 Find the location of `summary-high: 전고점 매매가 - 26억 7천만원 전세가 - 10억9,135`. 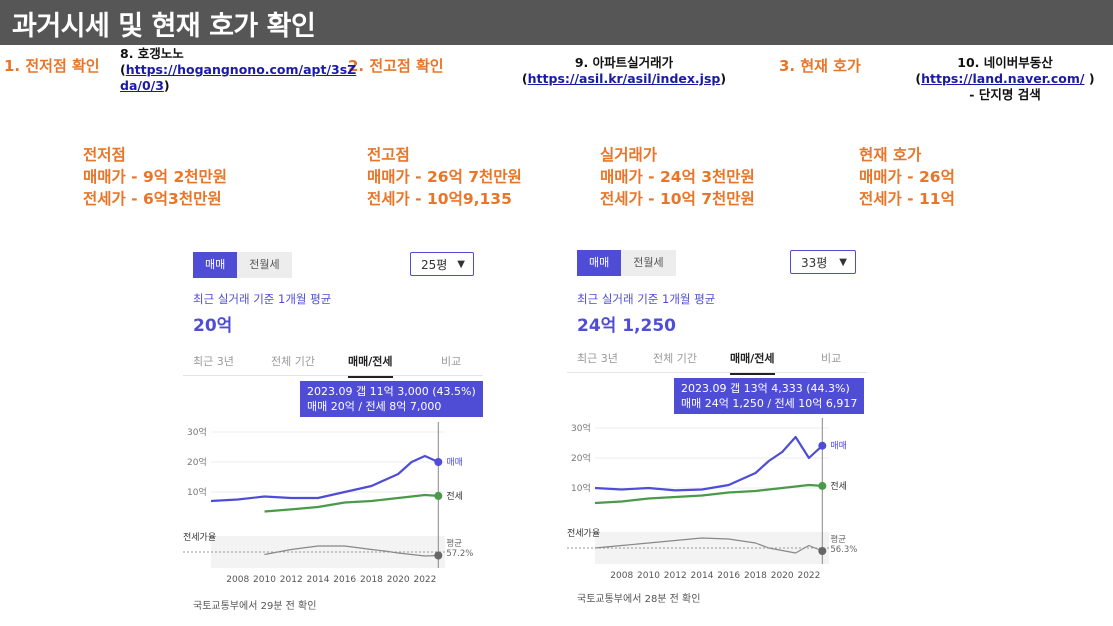

summary-high: 전고점 매매가 - 26억 7천만원 전세가 - 10억9,135 is located at coordinates (444, 177).